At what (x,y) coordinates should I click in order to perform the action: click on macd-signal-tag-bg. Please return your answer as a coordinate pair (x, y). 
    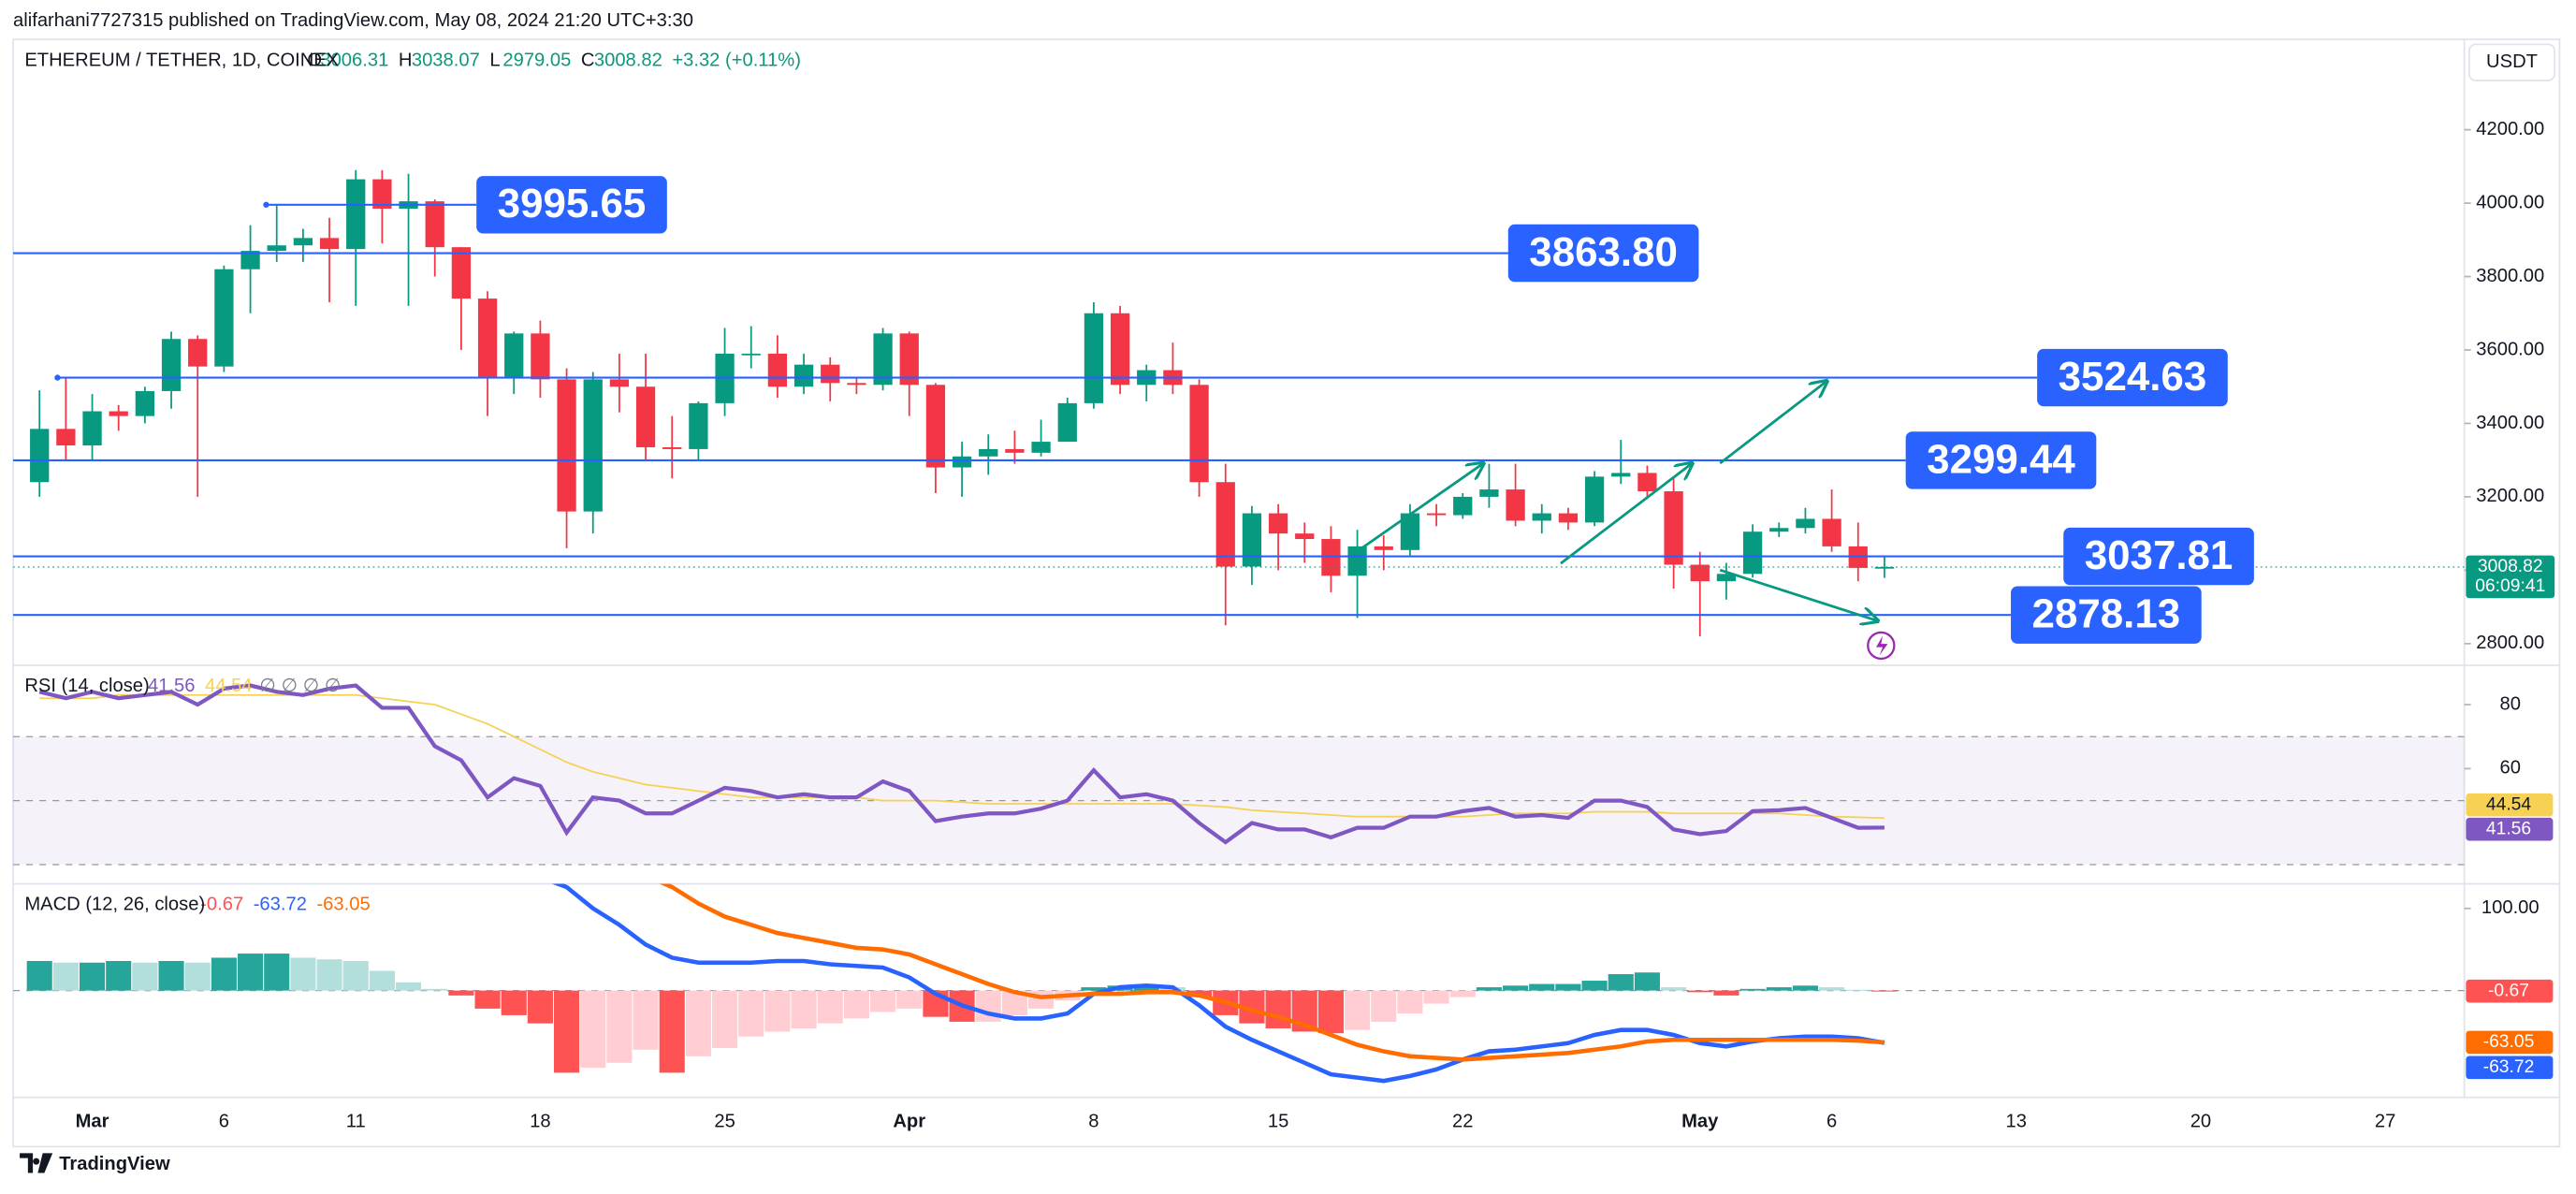
    Looking at the image, I should click on (2510, 1043).